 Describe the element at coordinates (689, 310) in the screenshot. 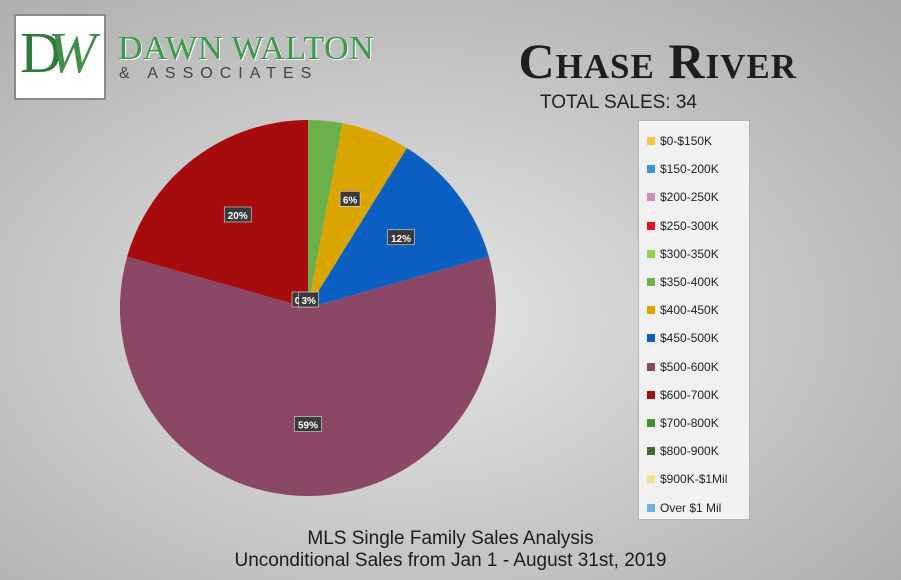

I see `legend-label: $400-450K` at that location.